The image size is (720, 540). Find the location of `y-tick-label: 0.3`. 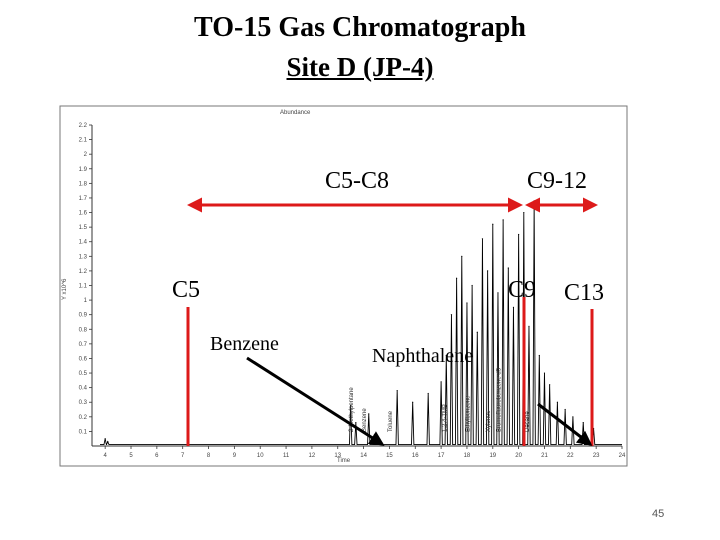

y-tick-label: 0.3 is located at coordinates (83, 403).